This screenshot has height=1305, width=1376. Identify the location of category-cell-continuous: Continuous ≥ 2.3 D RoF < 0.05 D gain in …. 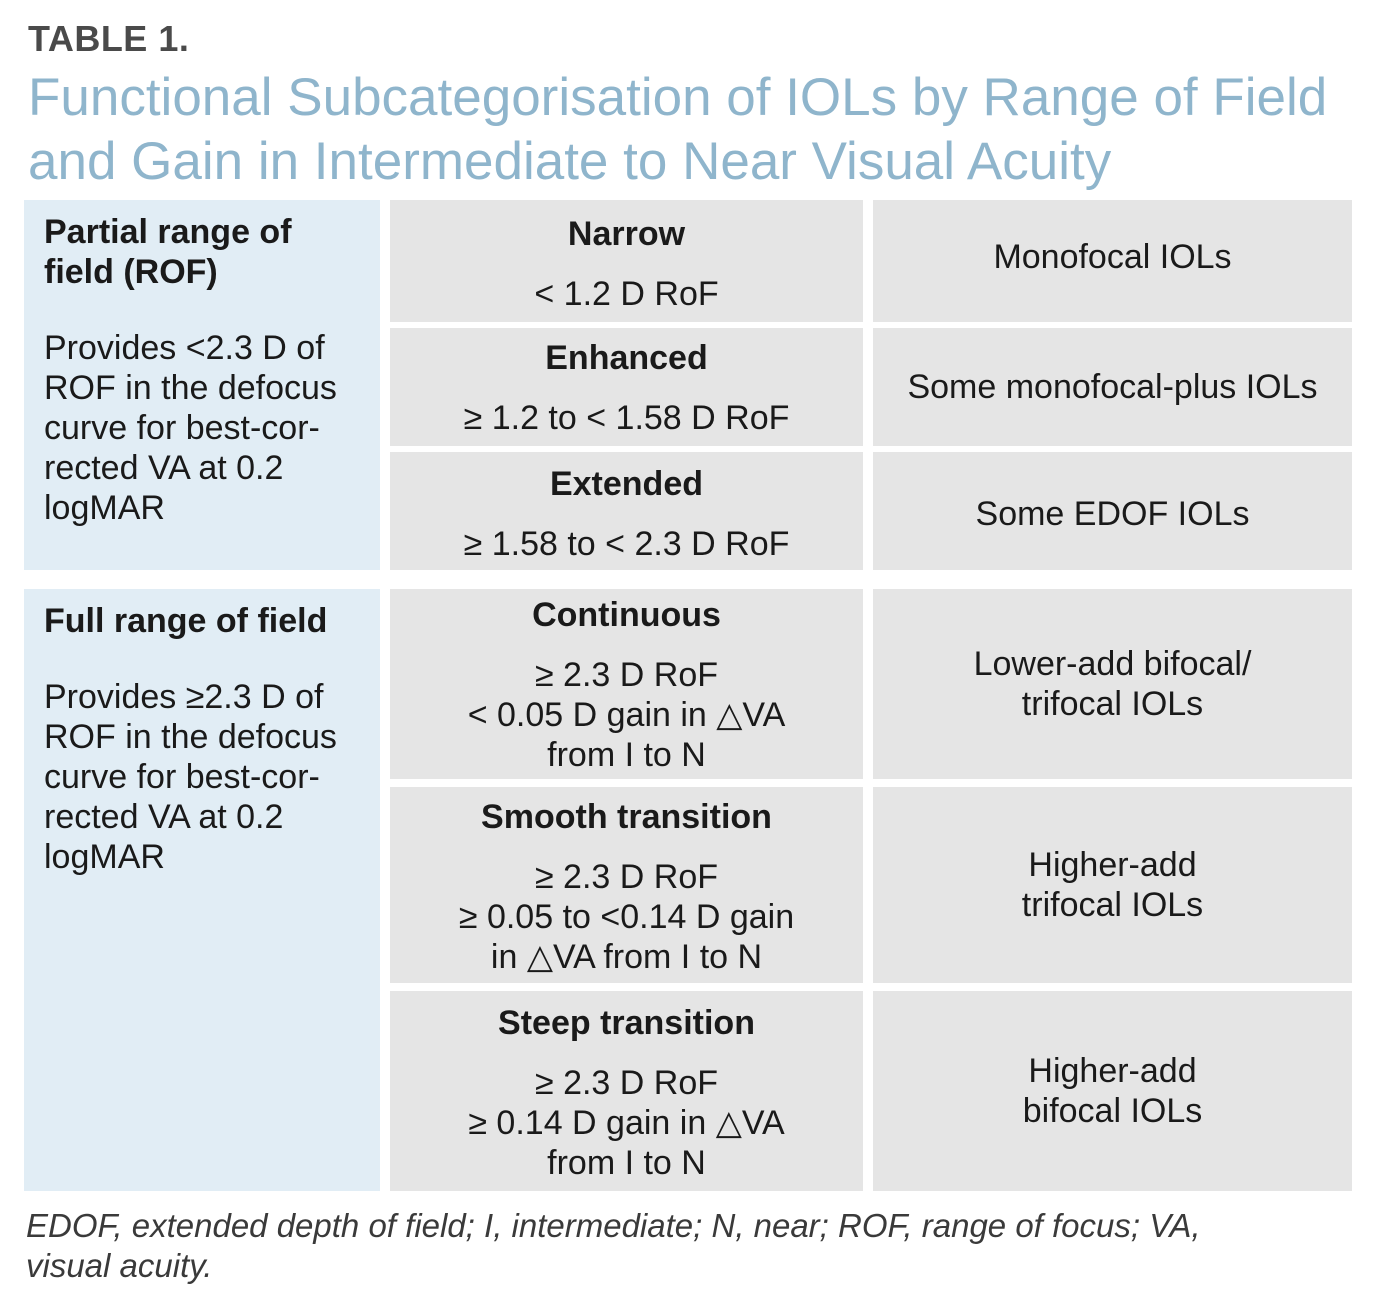
(626, 684).